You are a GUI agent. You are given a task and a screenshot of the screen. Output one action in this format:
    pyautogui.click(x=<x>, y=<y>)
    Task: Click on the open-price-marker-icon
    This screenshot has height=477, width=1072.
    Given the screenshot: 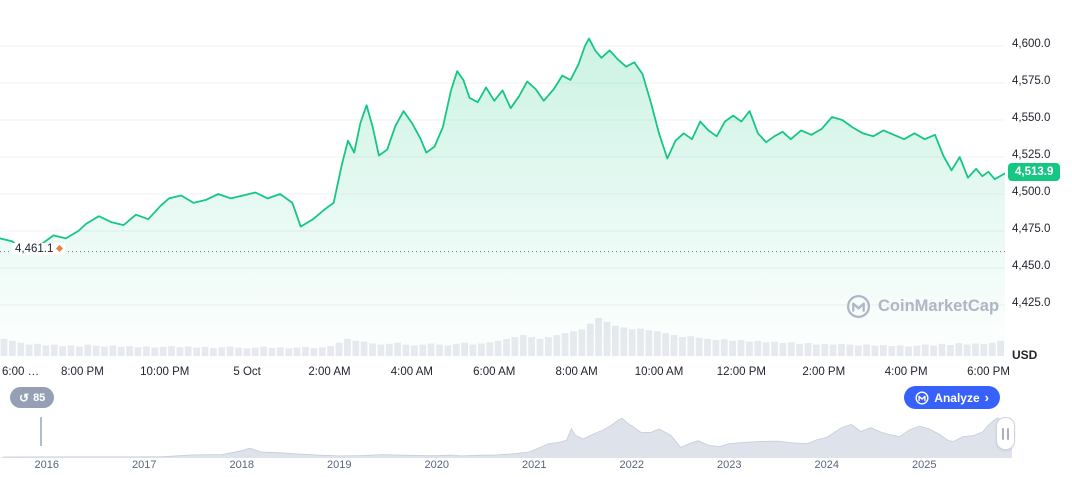 What is the action you would take?
    pyautogui.click(x=60, y=249)
    